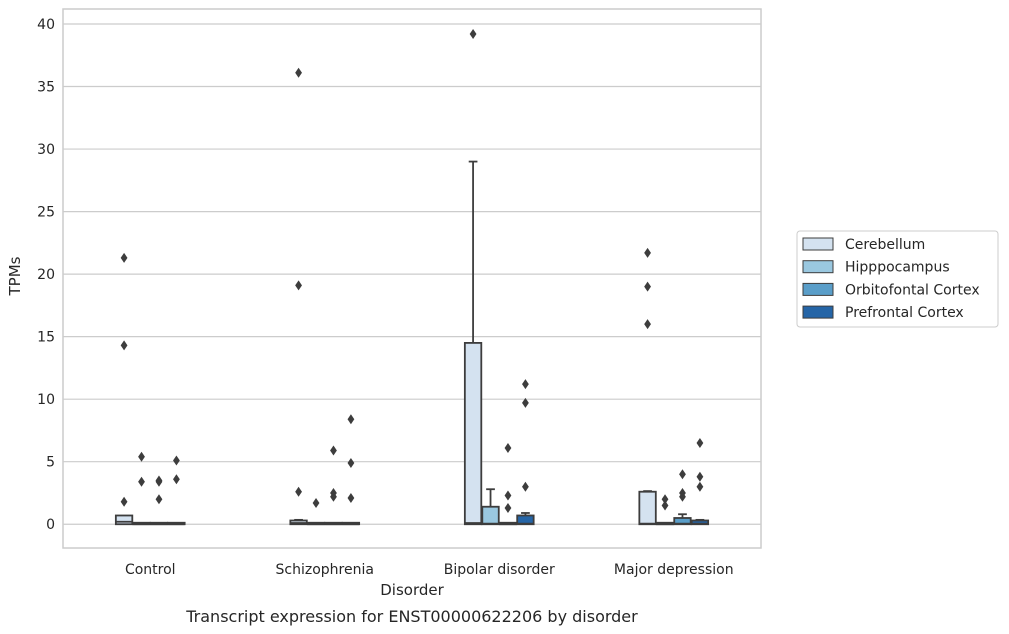 Image resolution: width=1009 pixels, height=634 pixels. Describe the element at coordinates (50, 463) in the screenshot. I see `y-tick-label-1: 5` at that location.